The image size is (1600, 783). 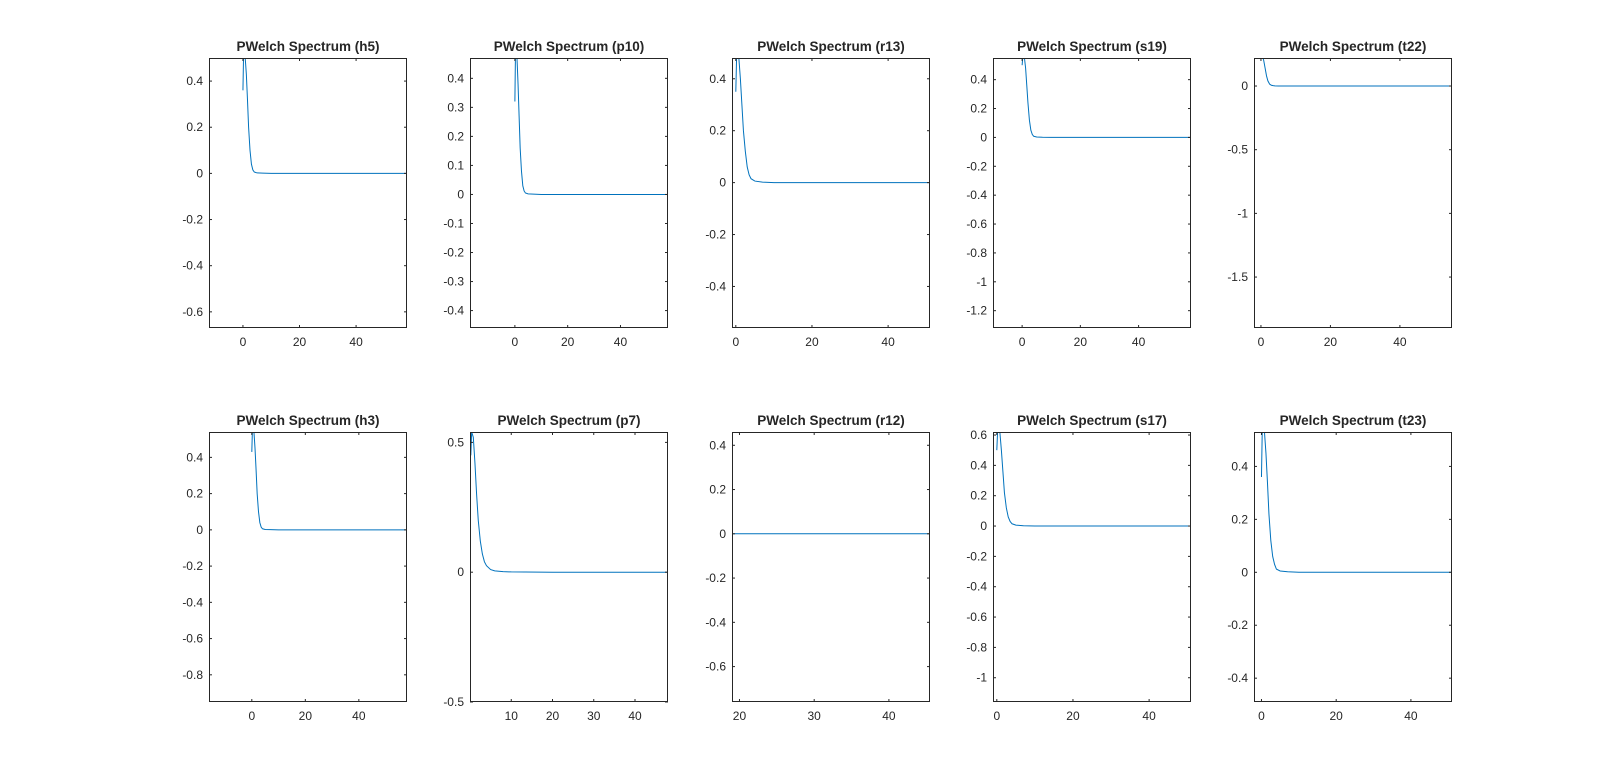 I want to click on subplot-title: PWelch Spectrum (p7), so click(x=568, y=420).